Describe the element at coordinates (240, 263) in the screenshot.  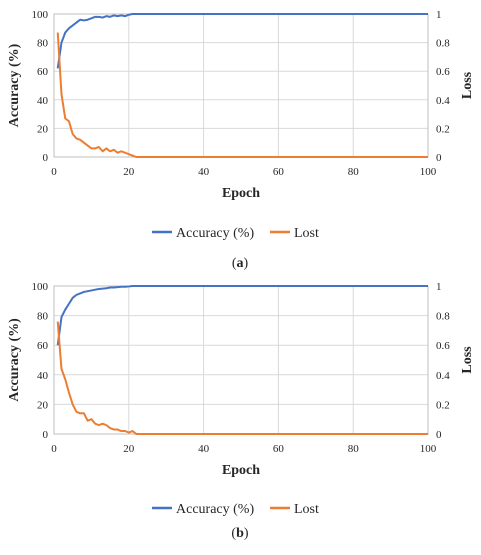
I see `caption-a: (a)` at that location.